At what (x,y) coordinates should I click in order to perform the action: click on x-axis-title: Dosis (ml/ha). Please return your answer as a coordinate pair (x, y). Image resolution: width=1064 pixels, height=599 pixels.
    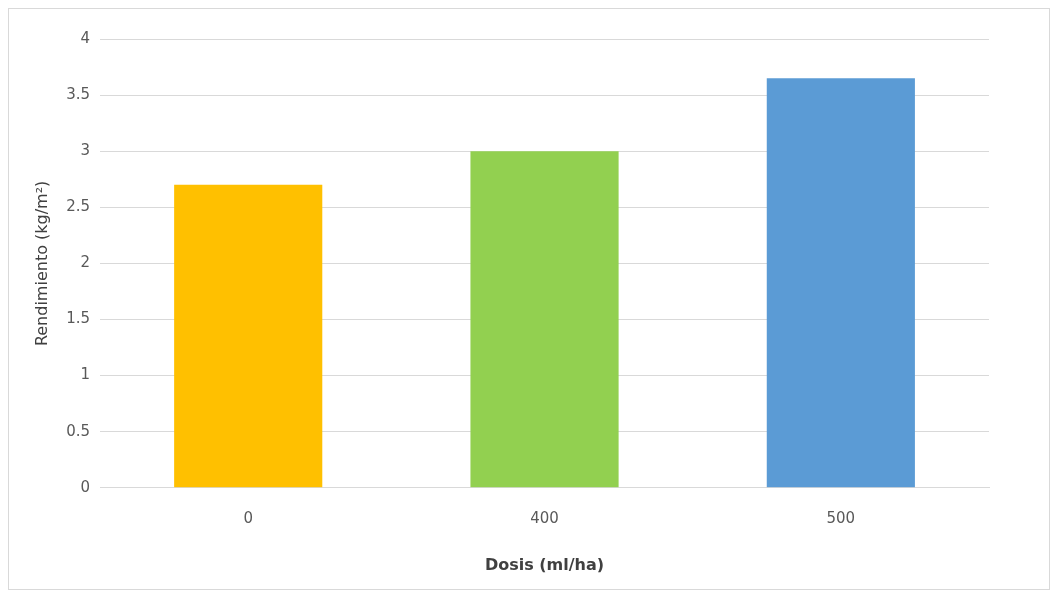
    Looking at the image, I should click on (544, 564).